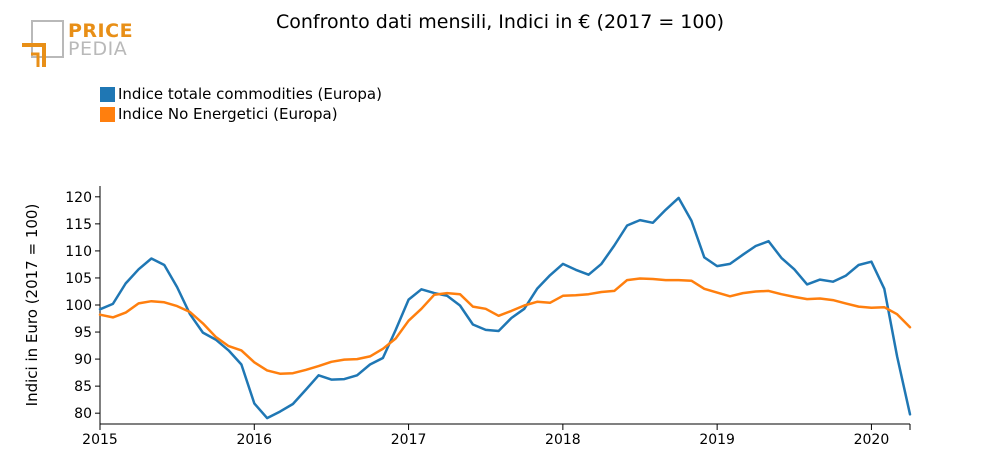 The height and width of the screenshot is (475, 1000). Describe the element at coordinates (254, 440) in the screenshot. I see `x-tick-label: 2016` at that location.